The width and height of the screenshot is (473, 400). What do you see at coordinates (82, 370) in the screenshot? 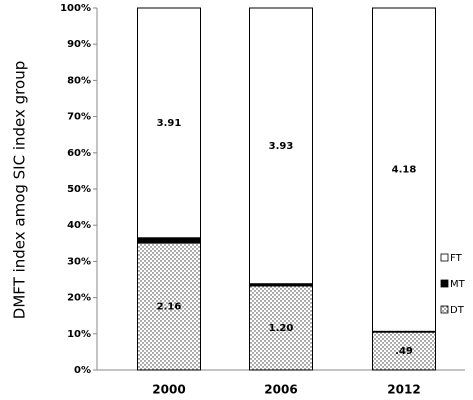
I see `y-tick-label: 0%` at bounding box center [82, 370].